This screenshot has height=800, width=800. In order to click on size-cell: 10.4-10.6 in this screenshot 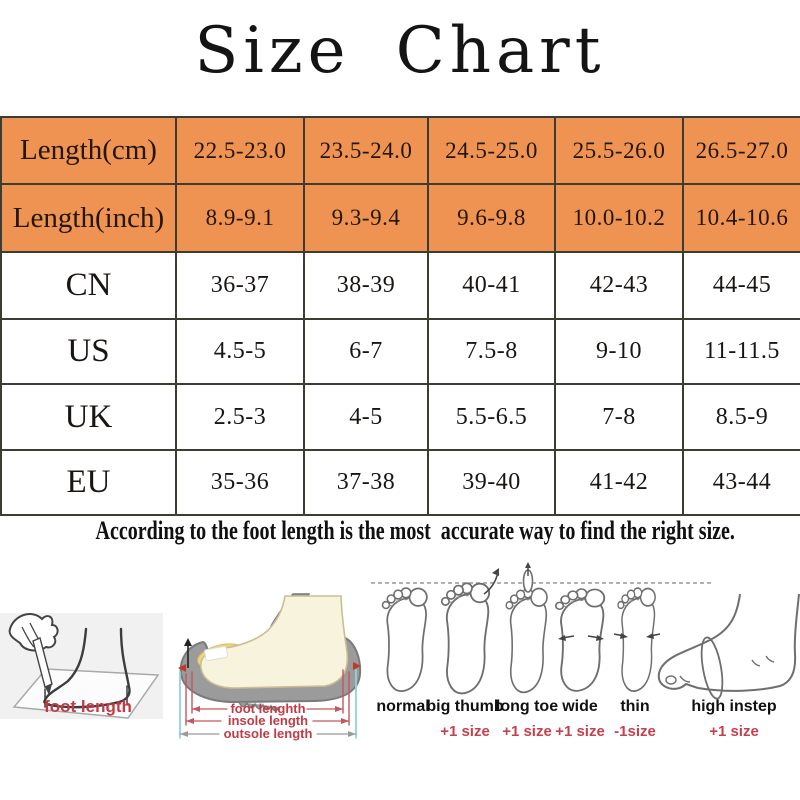, I will do `click(741, 218)`.